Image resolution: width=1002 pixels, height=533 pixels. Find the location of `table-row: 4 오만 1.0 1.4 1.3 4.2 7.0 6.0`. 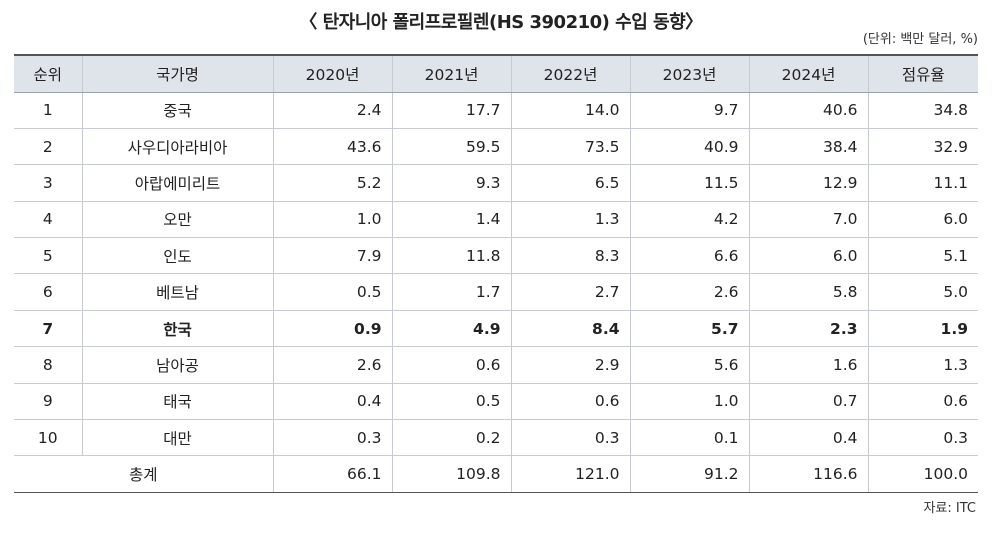

table-row: 4 오만 1.0 1.4 1.3 4.2 7.0 6.0 is located at coordinates (496, 220).